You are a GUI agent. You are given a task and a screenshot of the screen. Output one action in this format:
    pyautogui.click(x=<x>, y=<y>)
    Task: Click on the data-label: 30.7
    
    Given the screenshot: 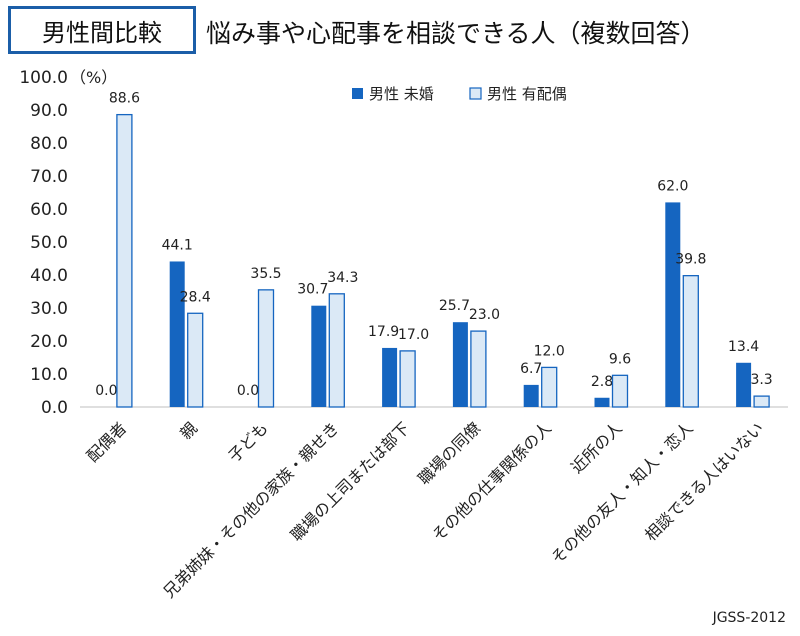 What is the action you would take?
    pyautogui.click(x=312, y=290)
    